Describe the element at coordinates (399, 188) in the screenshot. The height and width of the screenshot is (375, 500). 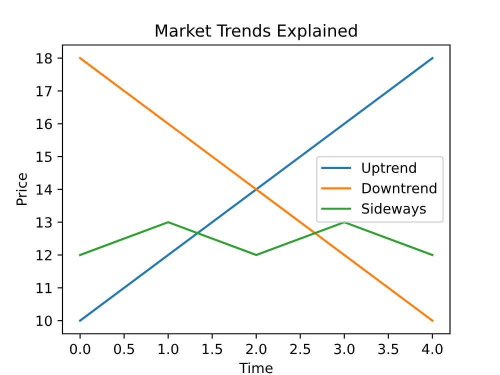
I see `legend-label: Downtrend` at that location.